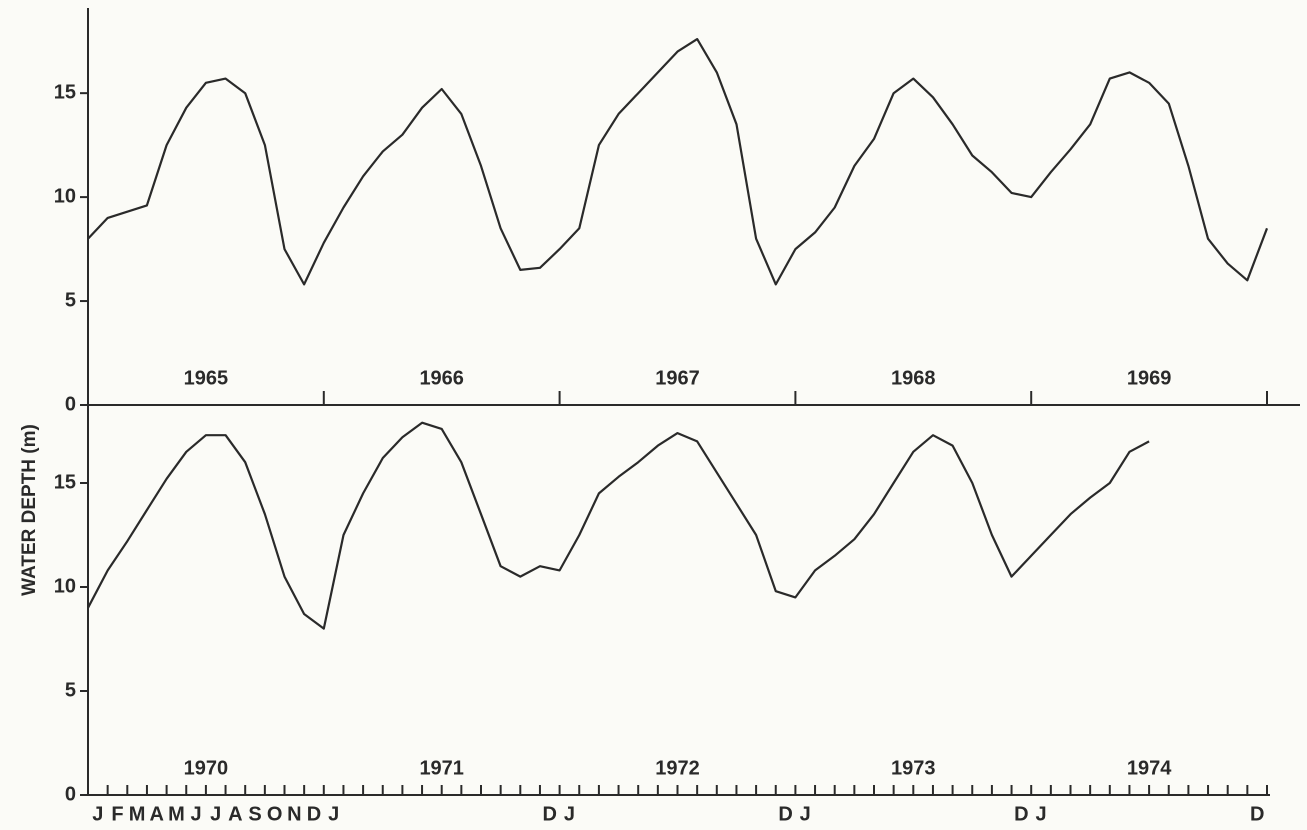 The width and height of the screenshot is (1307, 830). What do you see at coordinates (677, 768) in the screenshot?
I see `year-label: 1972` at bounding box center [677, 768].